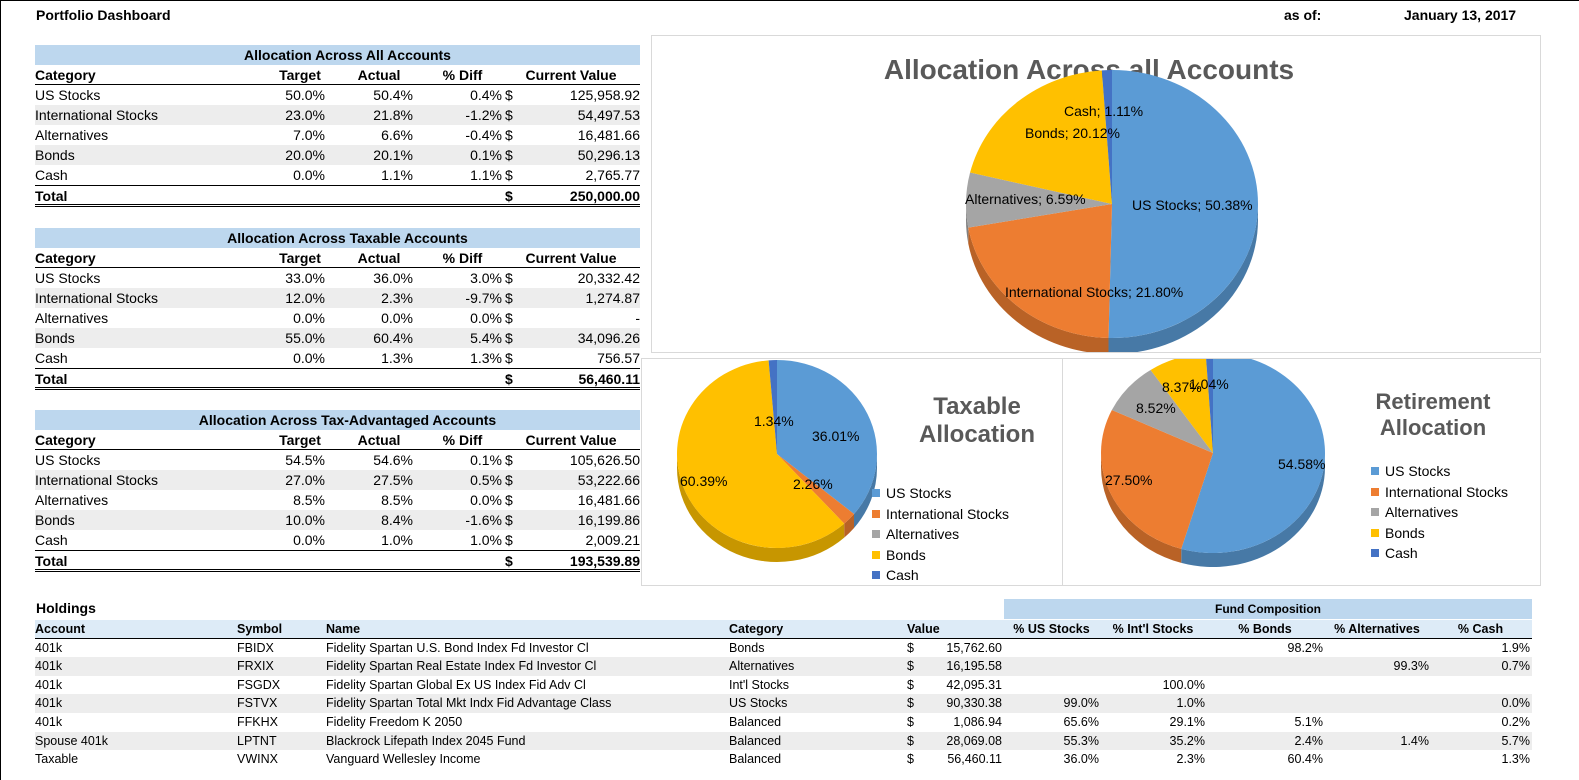 The width and height of the screenshot is (1579, 780). I want to click on pie-side-intl, so click(1038, 289).